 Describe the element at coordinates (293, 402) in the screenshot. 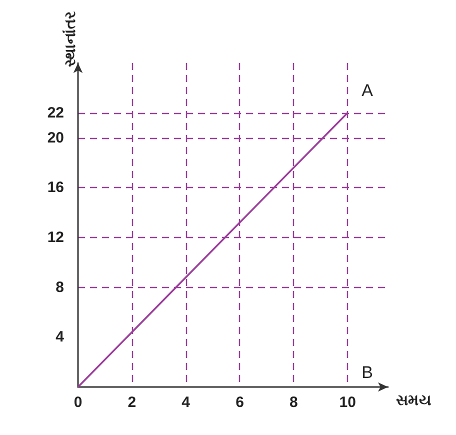

I see `x-tick-label: 8` at that location.